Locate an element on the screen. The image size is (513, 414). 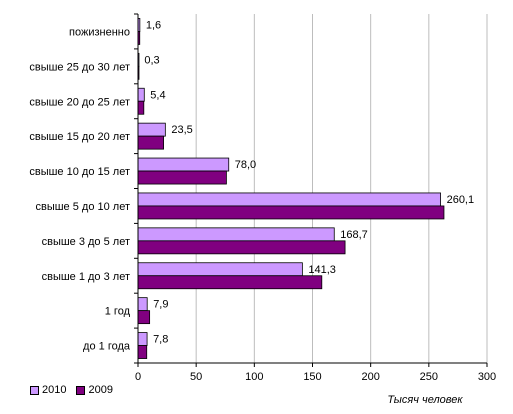
legend: 2010 2009 is located at coordinates (71, 390).